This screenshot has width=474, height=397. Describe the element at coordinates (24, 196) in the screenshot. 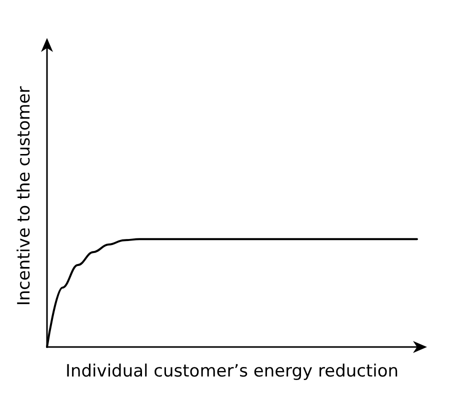

I see `y-axis-title: Incentive to the customer` at that location.